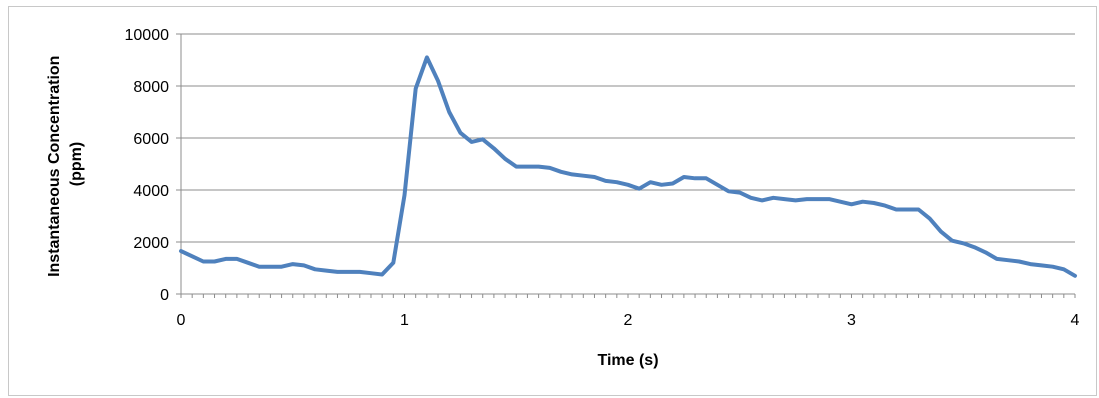 This screenshot has height=398, width=1099. What do you see at coordinates (65, 164) in the screenshot?
I see `y-axis-title: Instantaneous Concentration (ppm)` at bounding box center [65, 164].